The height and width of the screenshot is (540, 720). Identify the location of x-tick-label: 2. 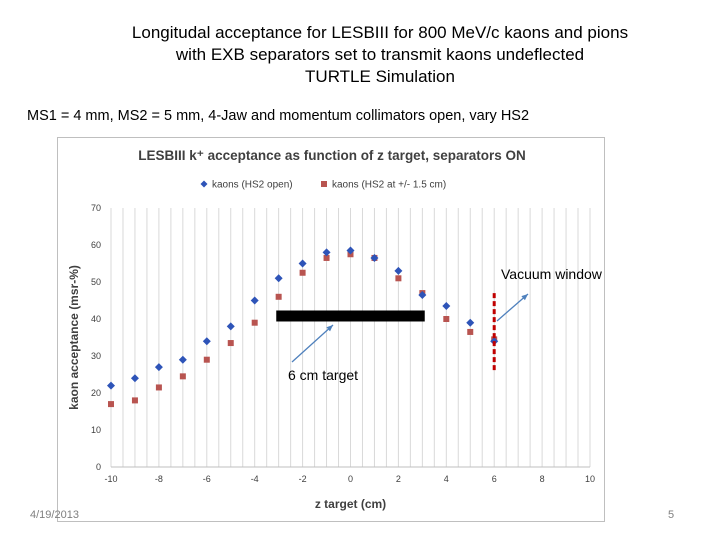
(398, 479).